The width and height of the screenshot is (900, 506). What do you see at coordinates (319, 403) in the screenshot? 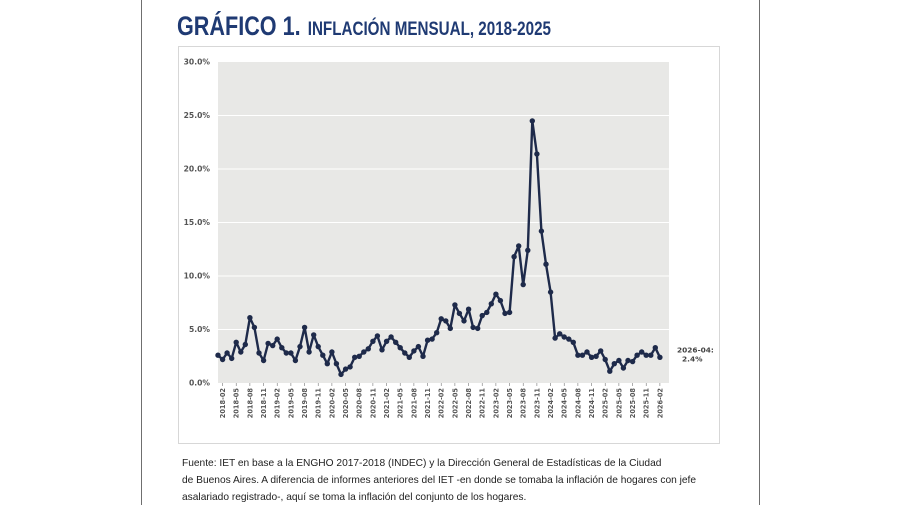
I see `x-tick-label: 2019-11` at bounding box center [319, 403].